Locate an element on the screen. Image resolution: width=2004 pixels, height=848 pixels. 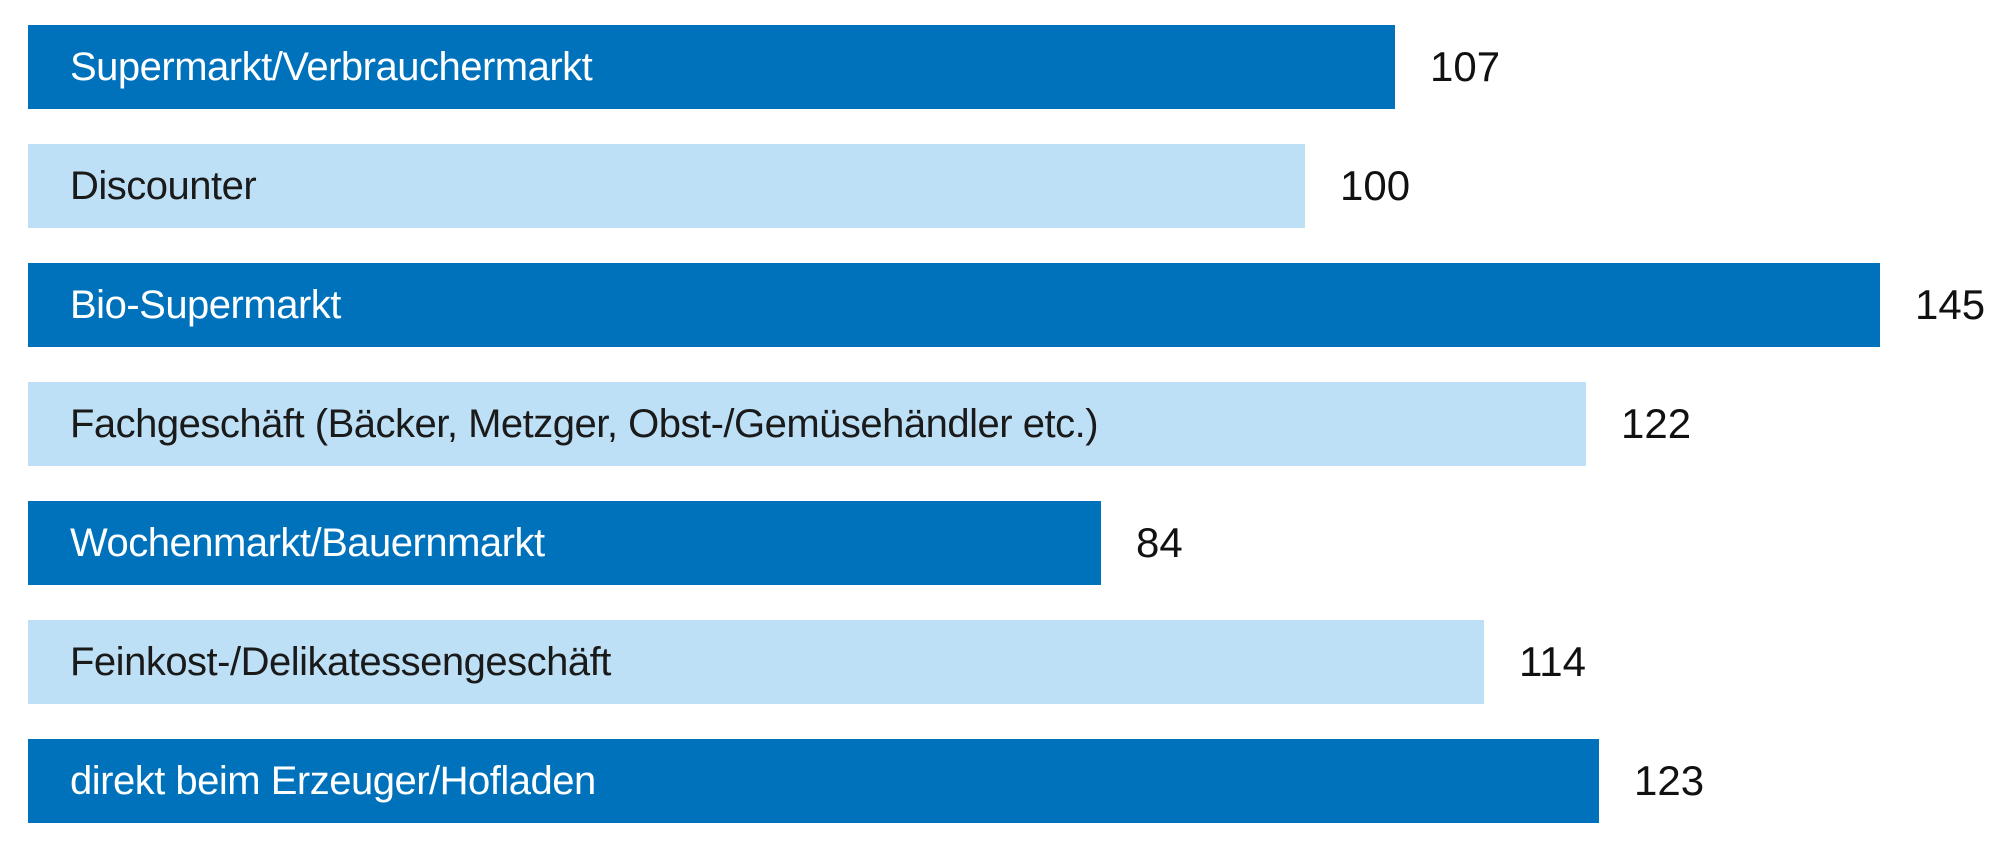
value-label: 107 is located at coordinates (1465, 66).